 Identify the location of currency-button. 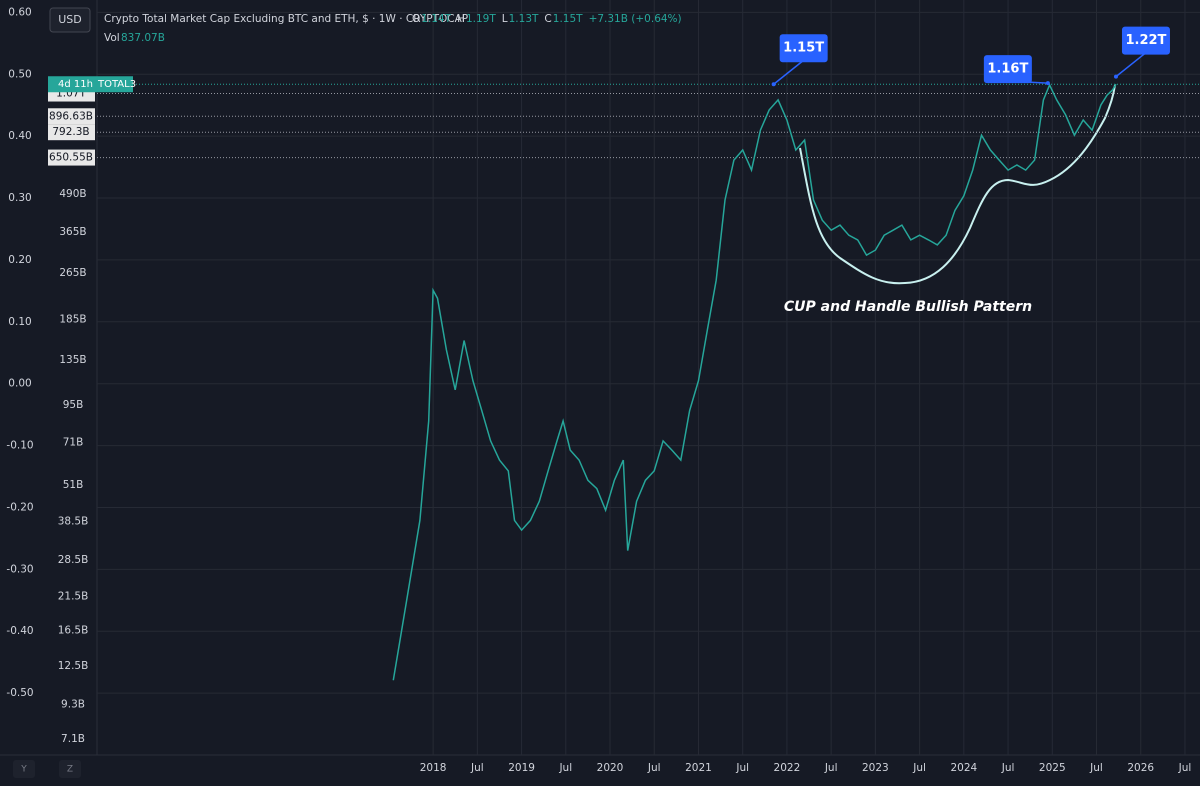
(70, 20).